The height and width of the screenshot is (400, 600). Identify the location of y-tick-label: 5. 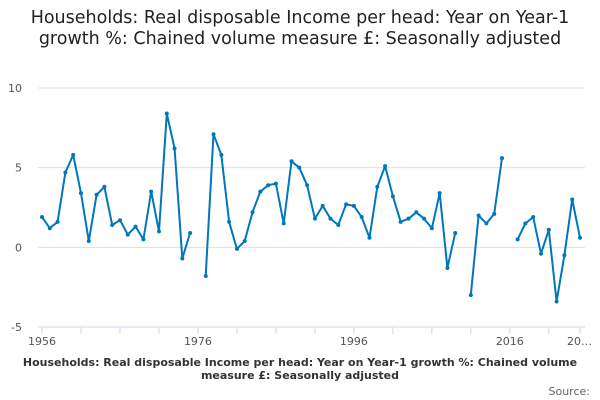
(18, 168).